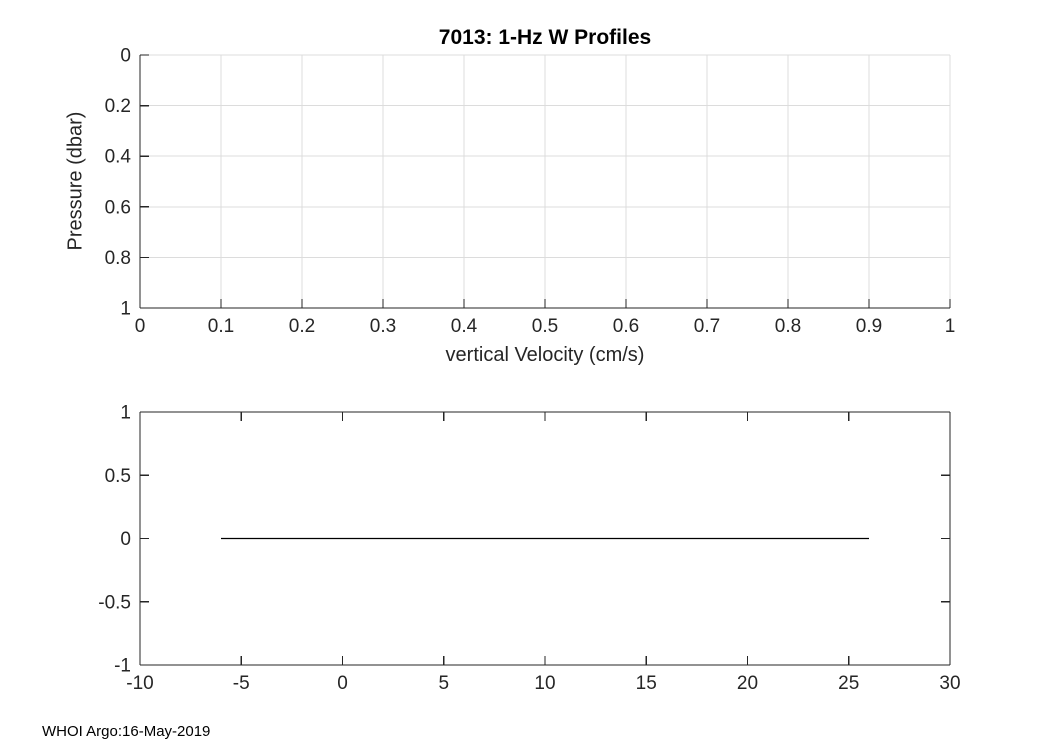  Describe the element at coordinates (122, 666) in the screenshot. I see `y-tick-label: -1` at that location.